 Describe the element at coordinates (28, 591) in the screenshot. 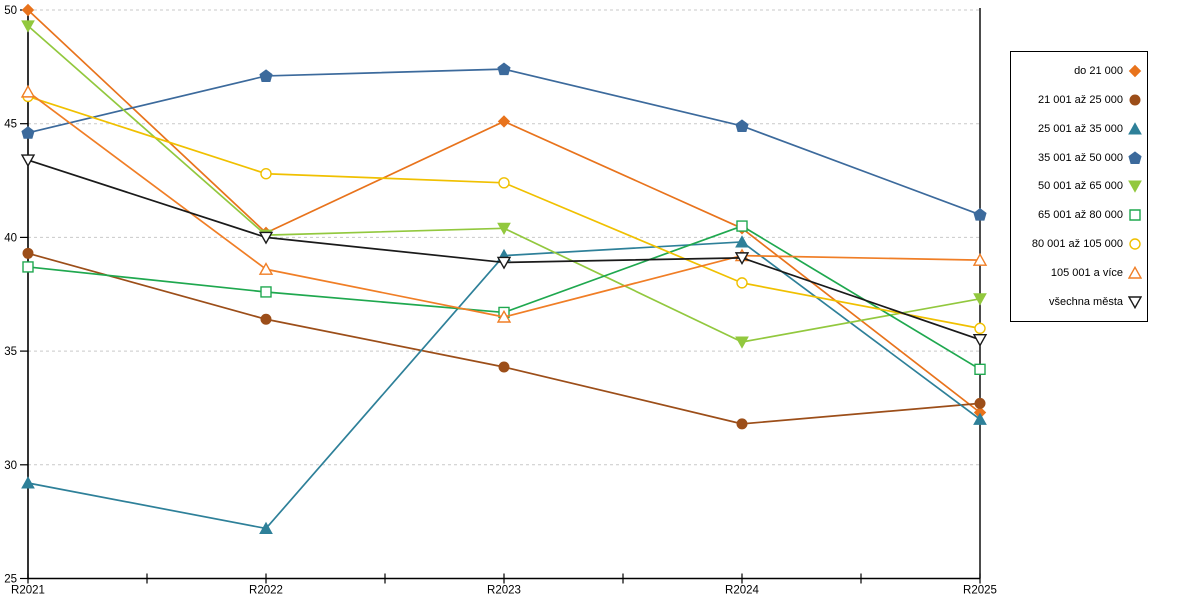

I see `x-axis-label: R2021` at that location.